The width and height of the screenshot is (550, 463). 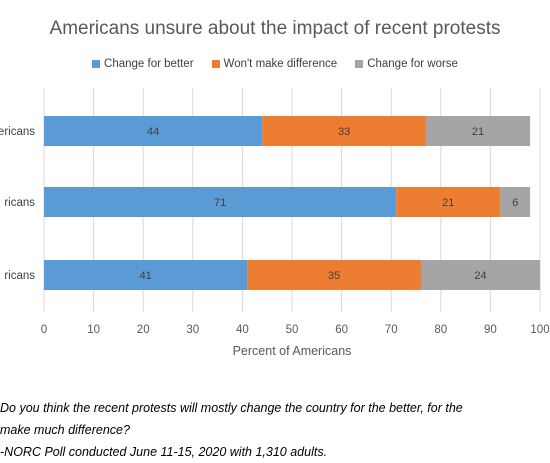 What do you see at coordinates (440, 330) in the screenshot?
I see `x-tick-label: 80` at bounding box center [440, 330].